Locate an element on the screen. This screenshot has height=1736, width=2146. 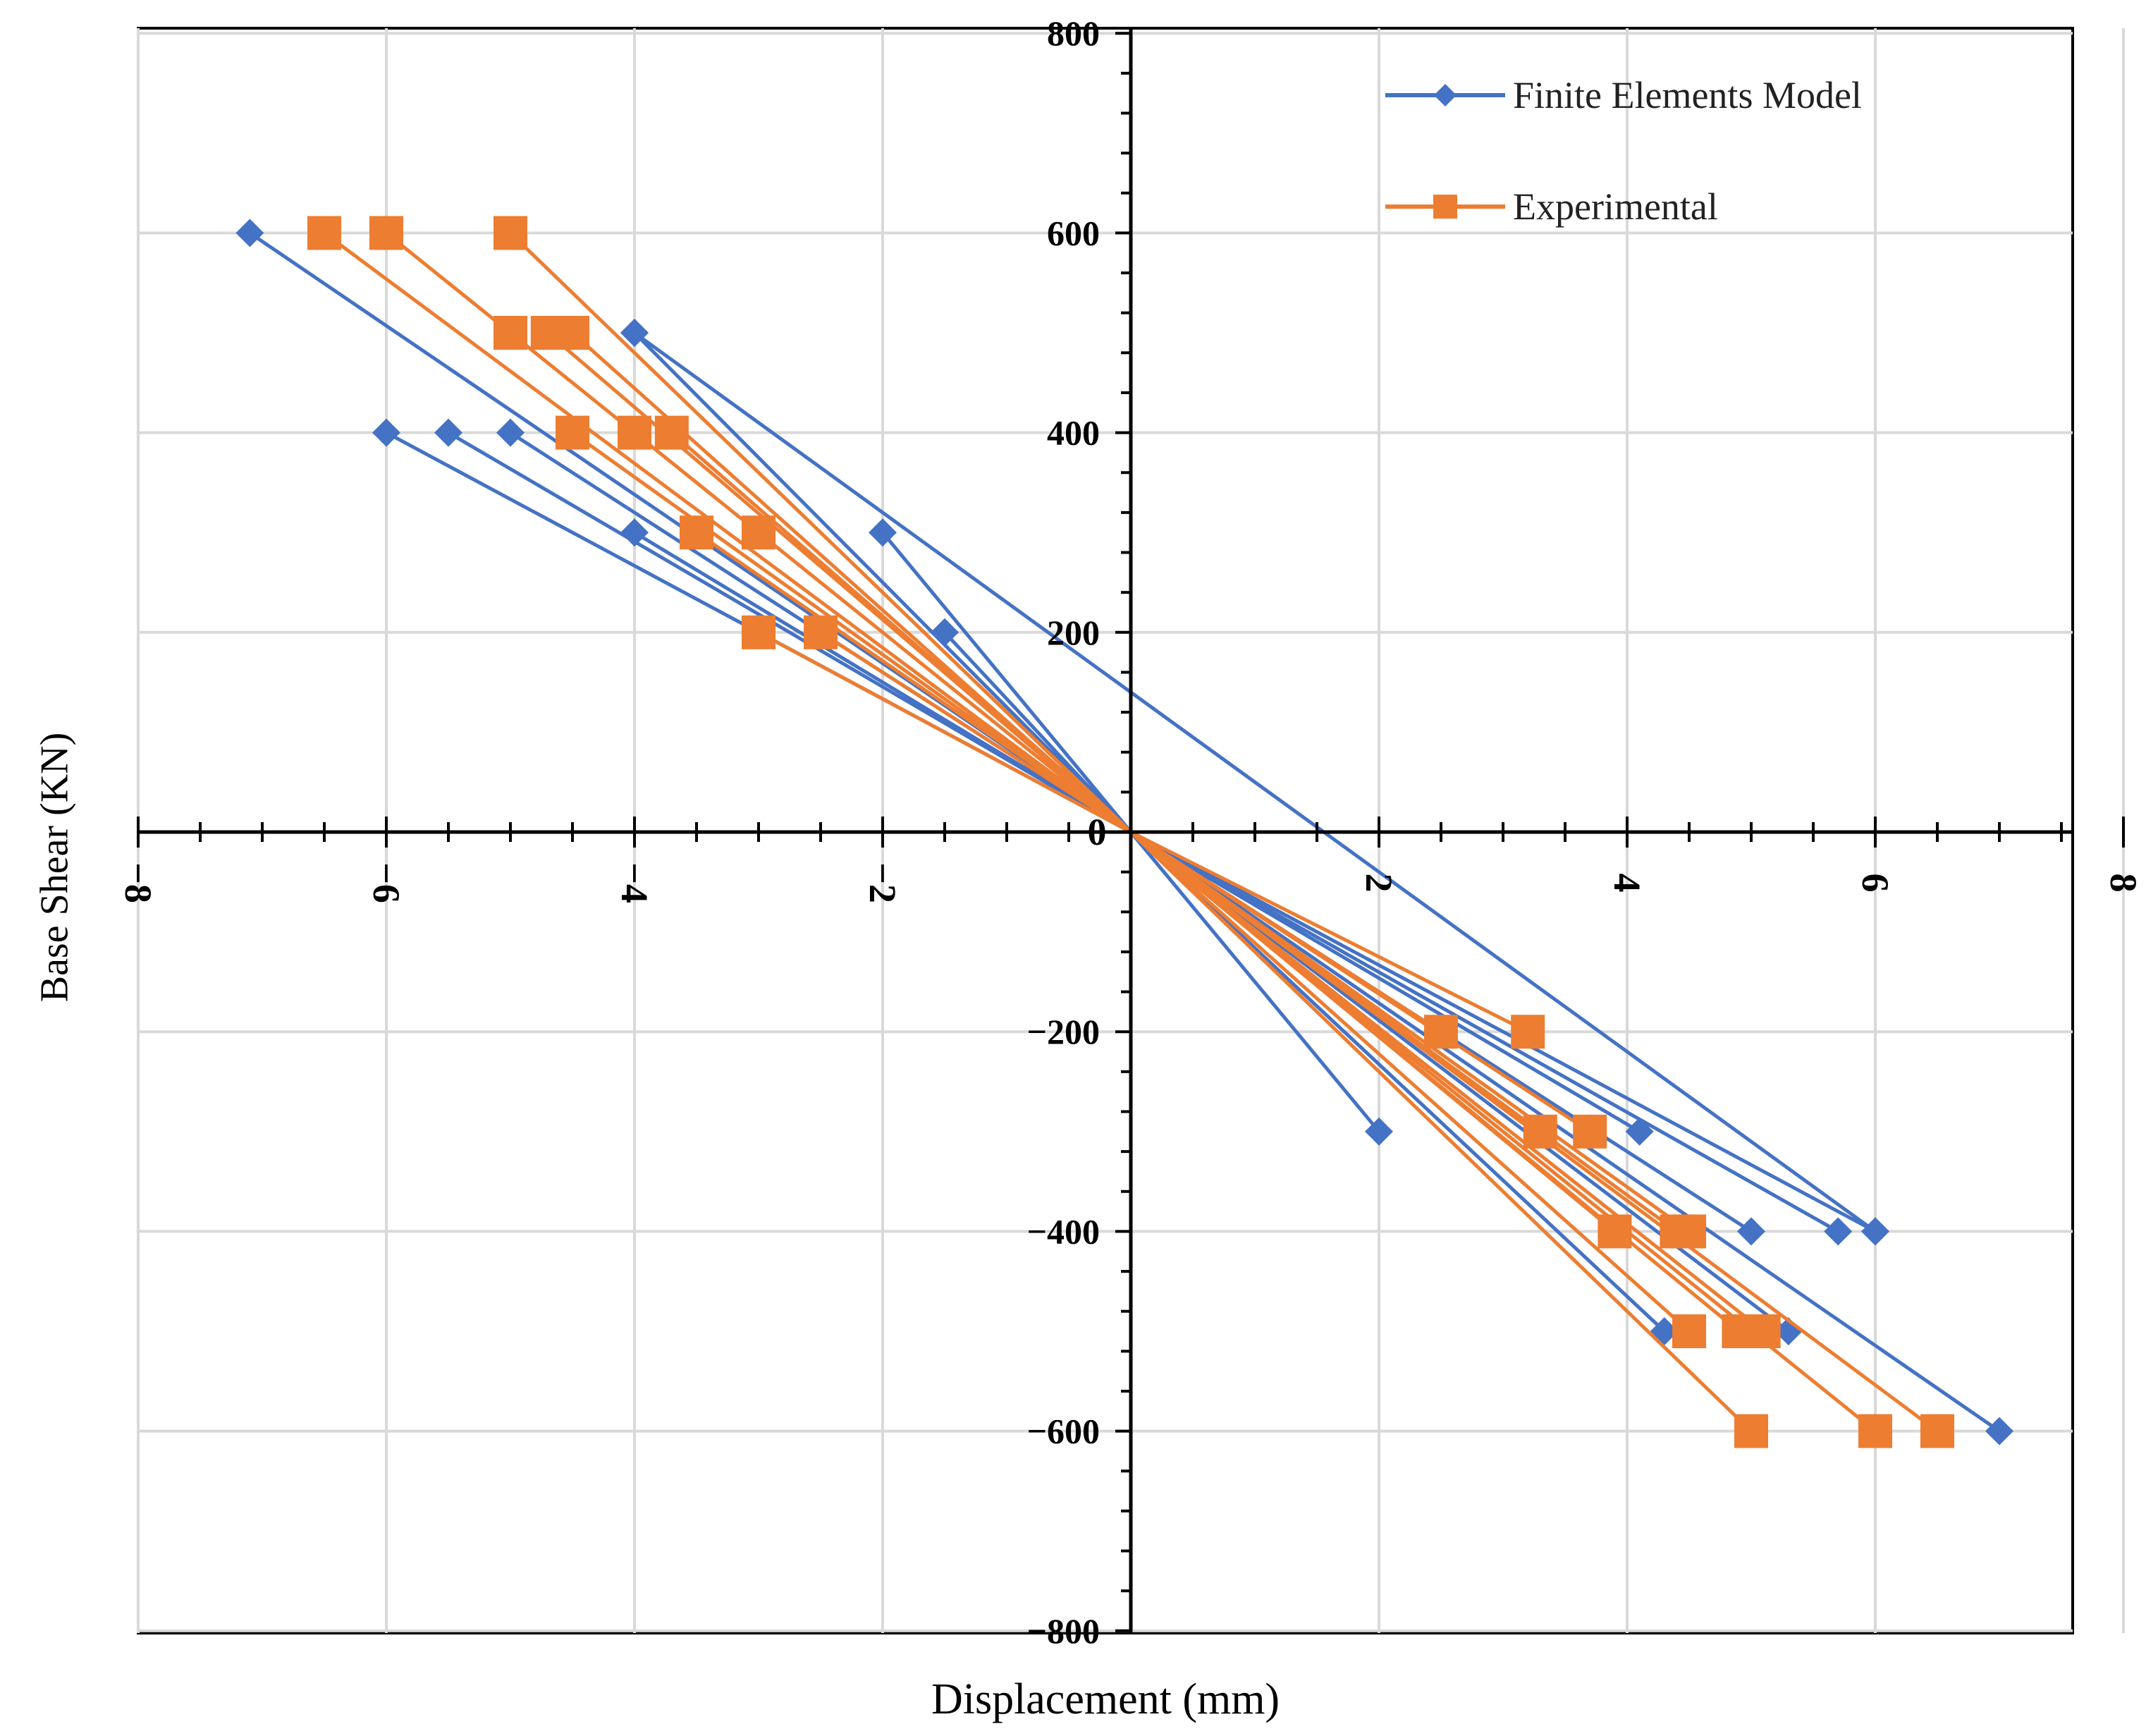
x-tick-label: −4 is located at coordinates (634, 882).